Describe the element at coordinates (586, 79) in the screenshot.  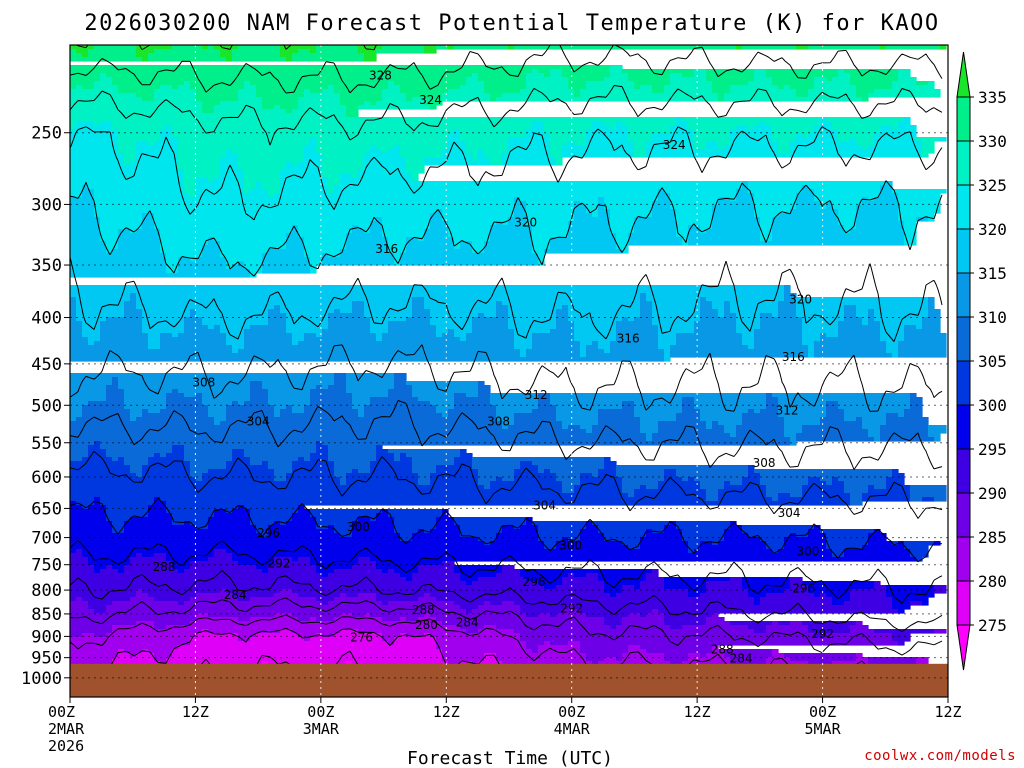
I see `heatmap-cell-r8-c89` at that location.